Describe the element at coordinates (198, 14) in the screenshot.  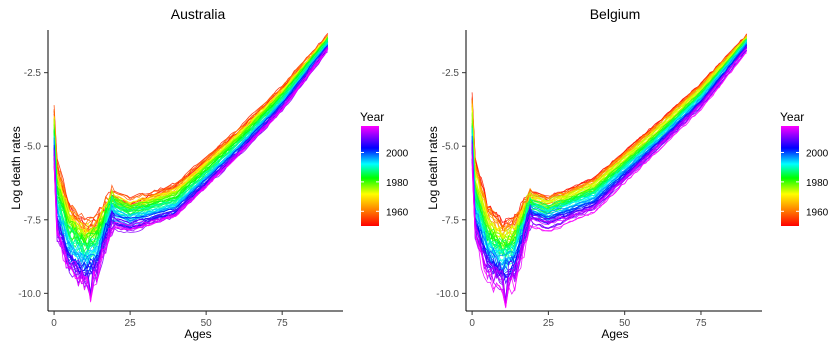
I see `chart-title: Australia` at that location.